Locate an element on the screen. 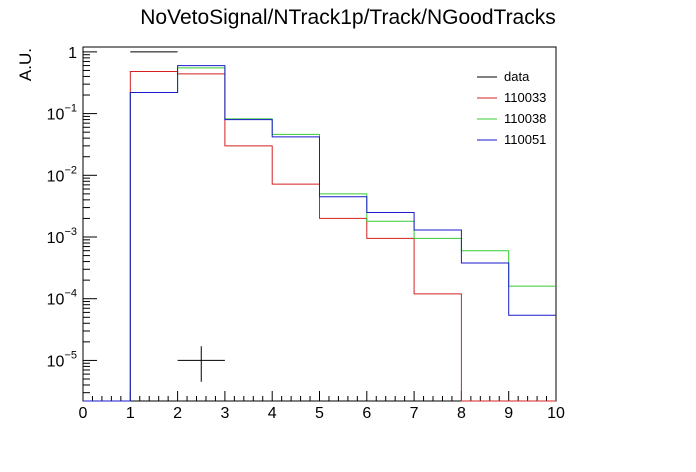 The width and height of the screenshot is (696, 472). x-tick-label: 0 is located at coordinates (83, 413).